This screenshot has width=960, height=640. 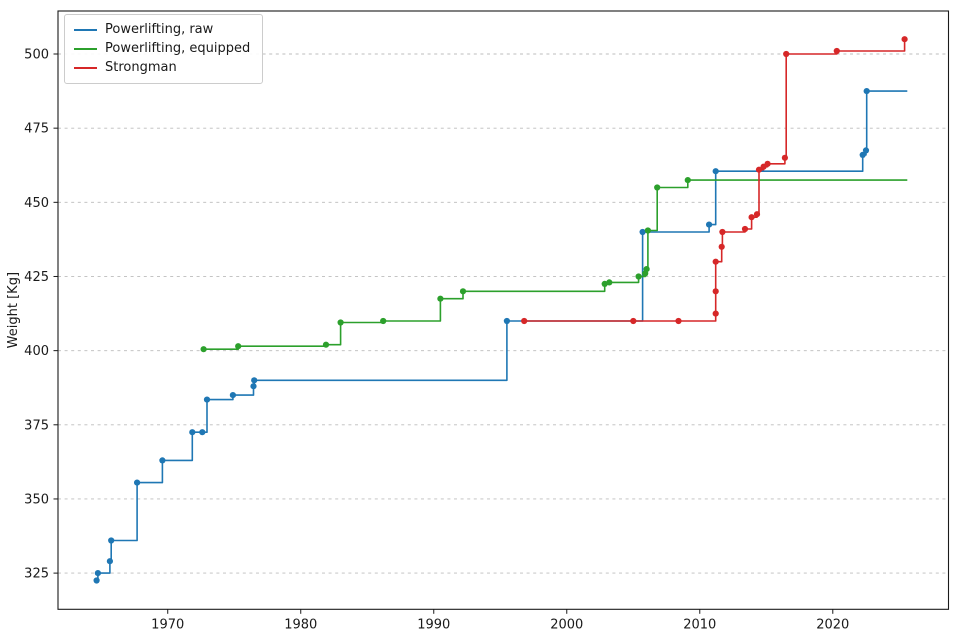 What do you see at coordinates (167, 624) in the screenshot?
I see `x-tick-label: 1970` at bounding box center [167, 624].